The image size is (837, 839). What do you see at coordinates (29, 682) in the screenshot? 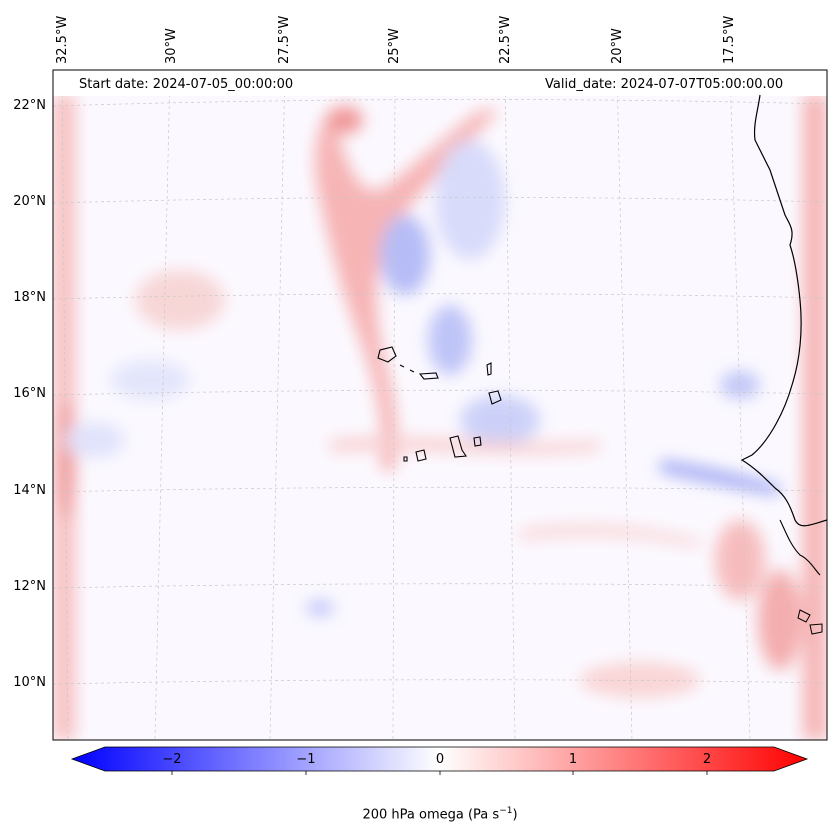
I see `lat-label: 10°N` at bounding box center [29, 682].